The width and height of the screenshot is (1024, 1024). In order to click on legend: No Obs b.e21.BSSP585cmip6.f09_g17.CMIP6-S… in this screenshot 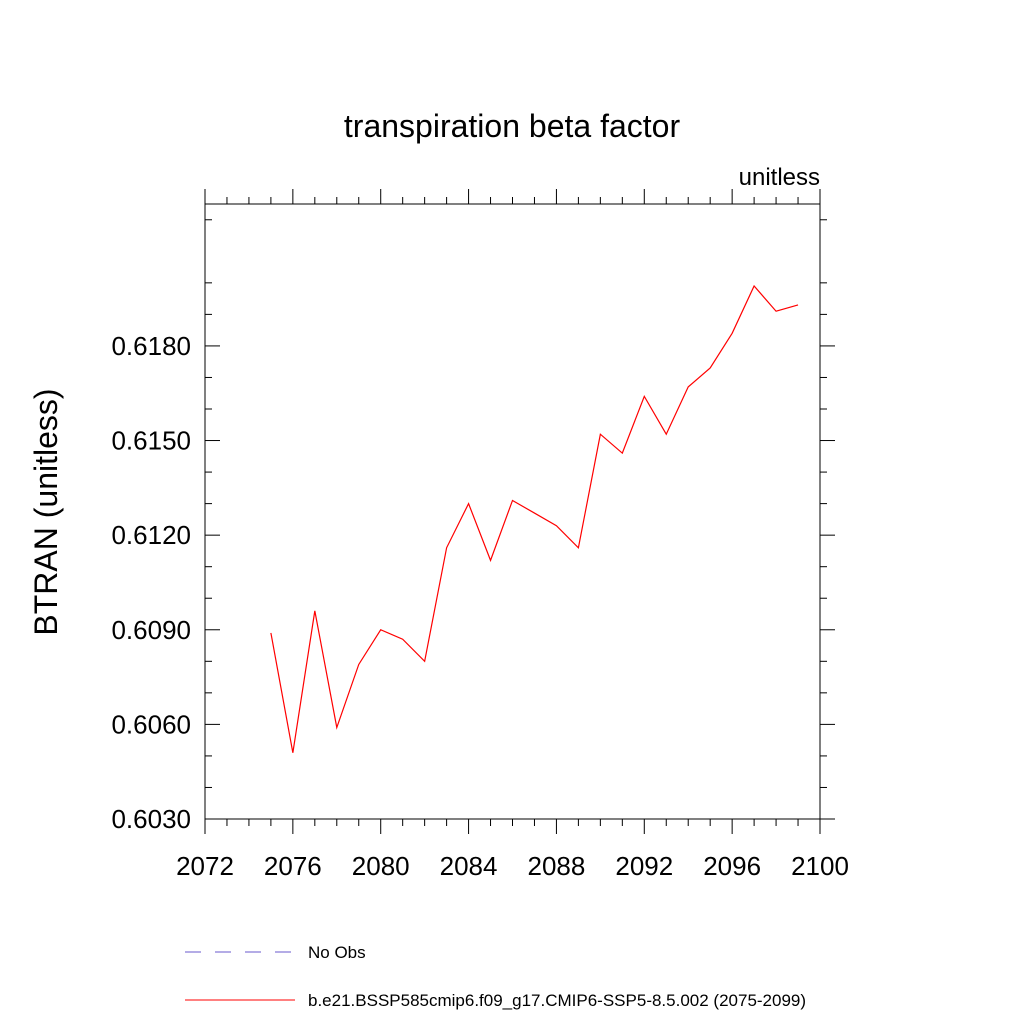, I will do `click(495, 976)`.